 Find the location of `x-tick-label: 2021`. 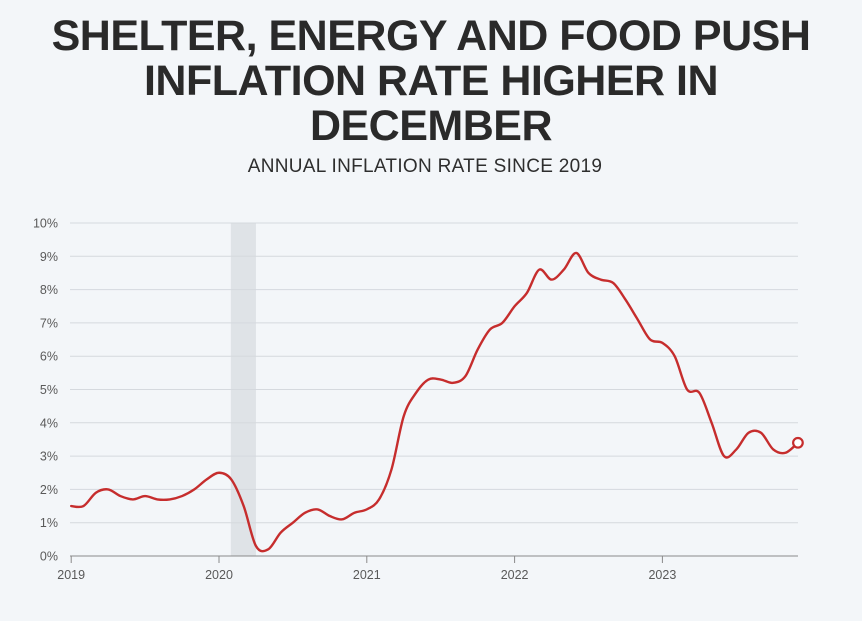

x-tick-label: 2021 is located at coordinates (367, 575).